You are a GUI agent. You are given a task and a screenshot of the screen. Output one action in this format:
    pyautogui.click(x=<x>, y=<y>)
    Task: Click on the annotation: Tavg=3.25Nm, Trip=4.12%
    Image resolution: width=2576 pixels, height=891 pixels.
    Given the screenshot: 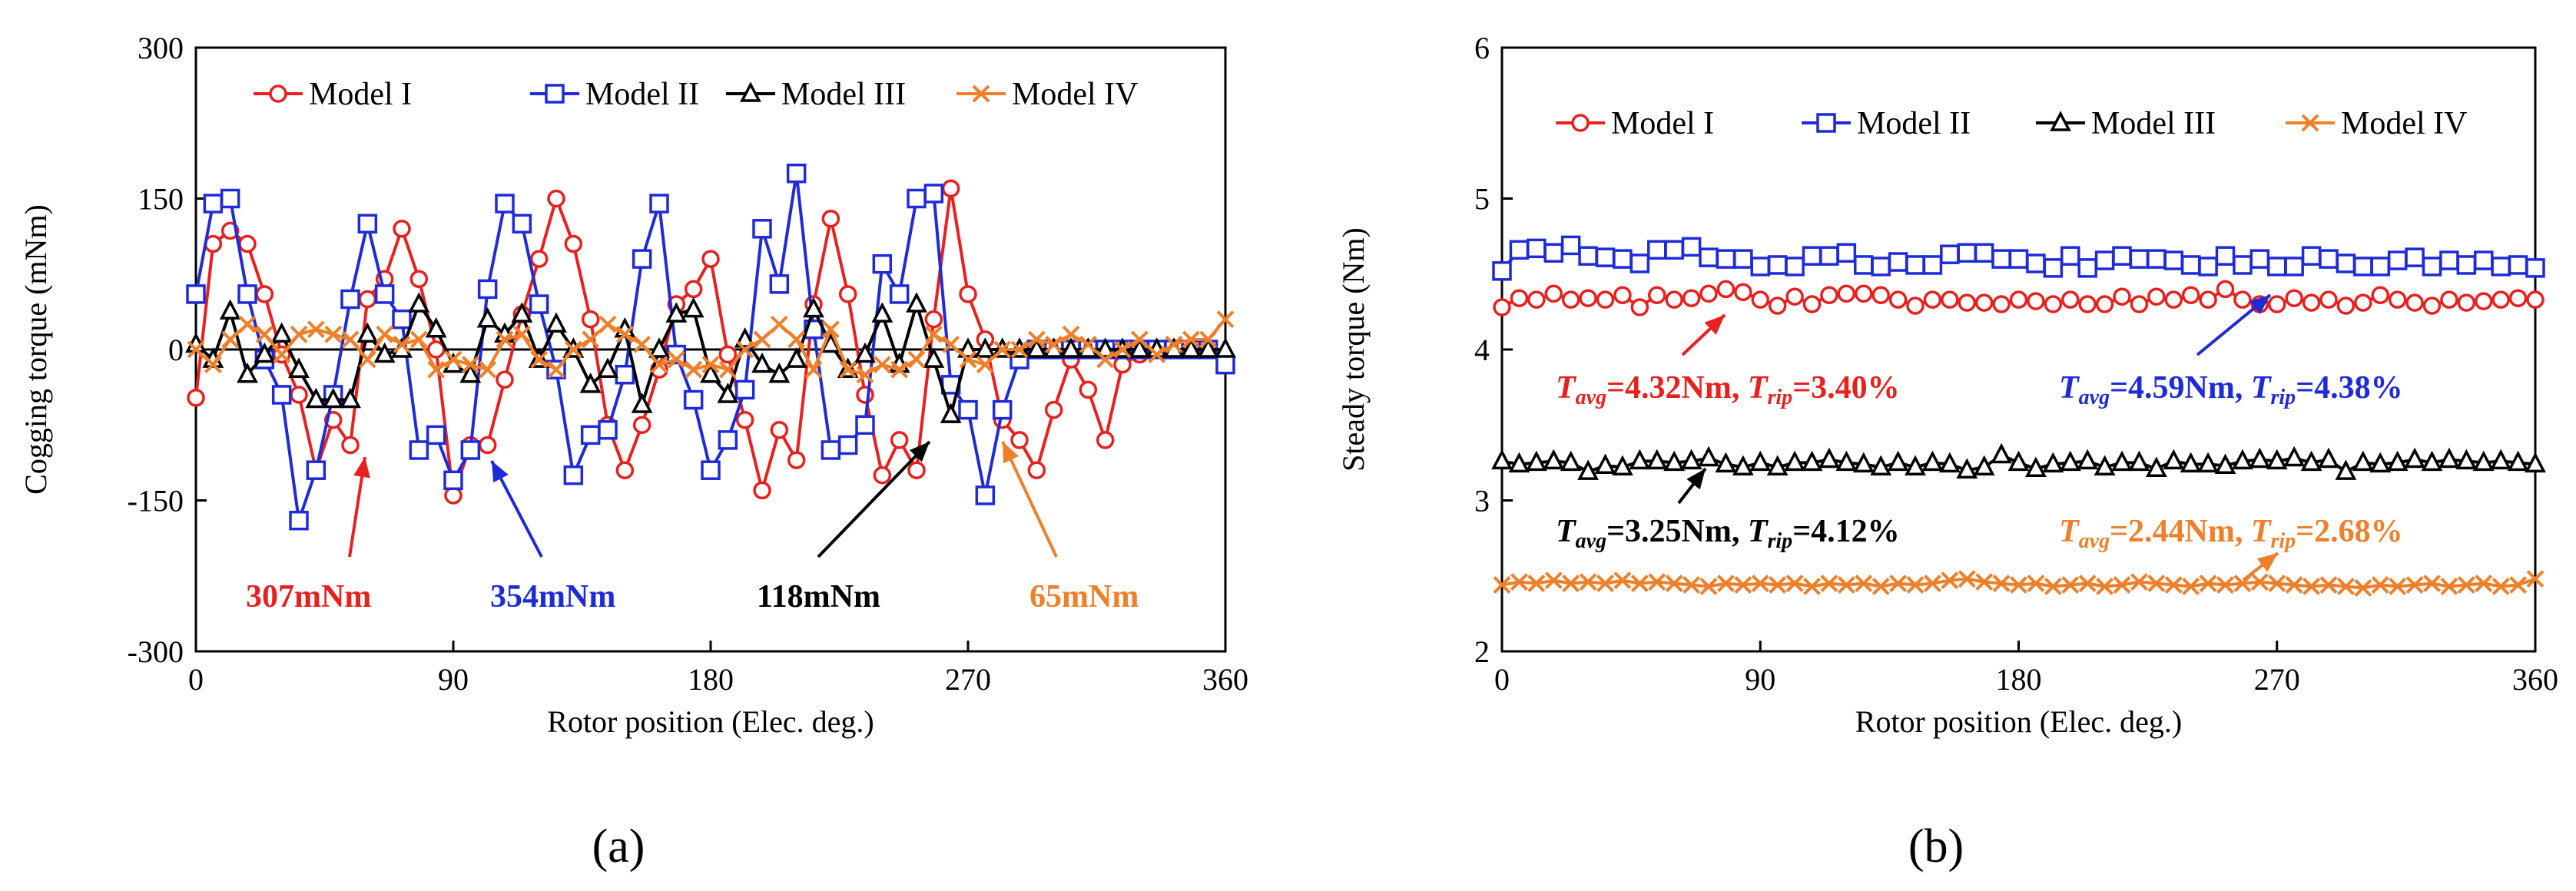 What is the action you would take?
    pyautogui.click(x=1728, y=510)
    